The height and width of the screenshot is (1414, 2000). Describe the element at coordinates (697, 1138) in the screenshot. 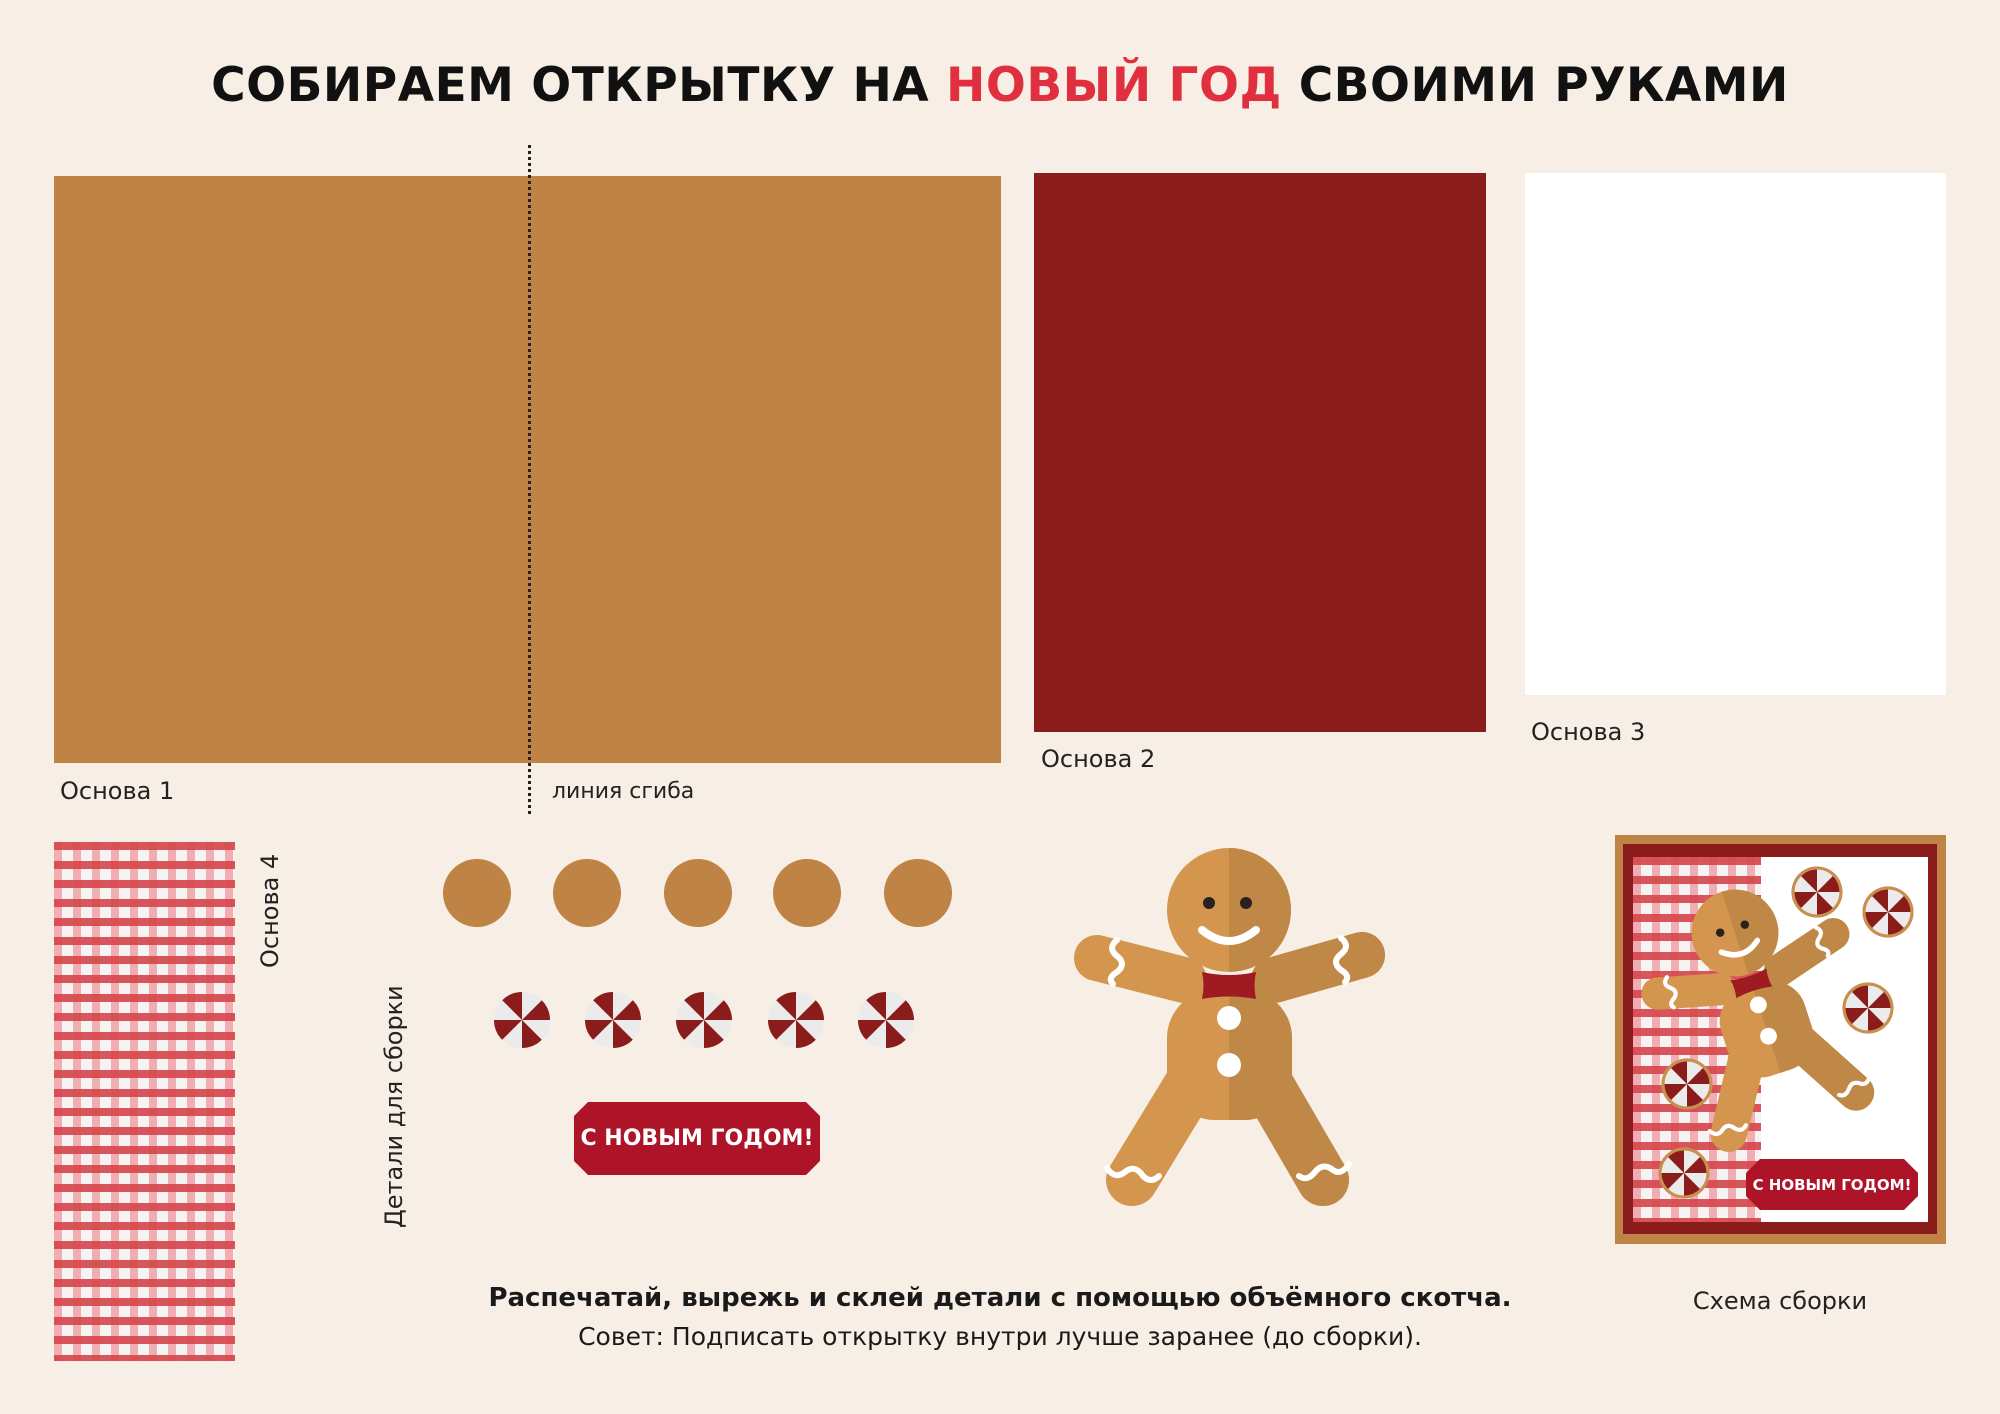

I see `greeting-tag: С НОВЫМ ГОДОМ!` at that location.